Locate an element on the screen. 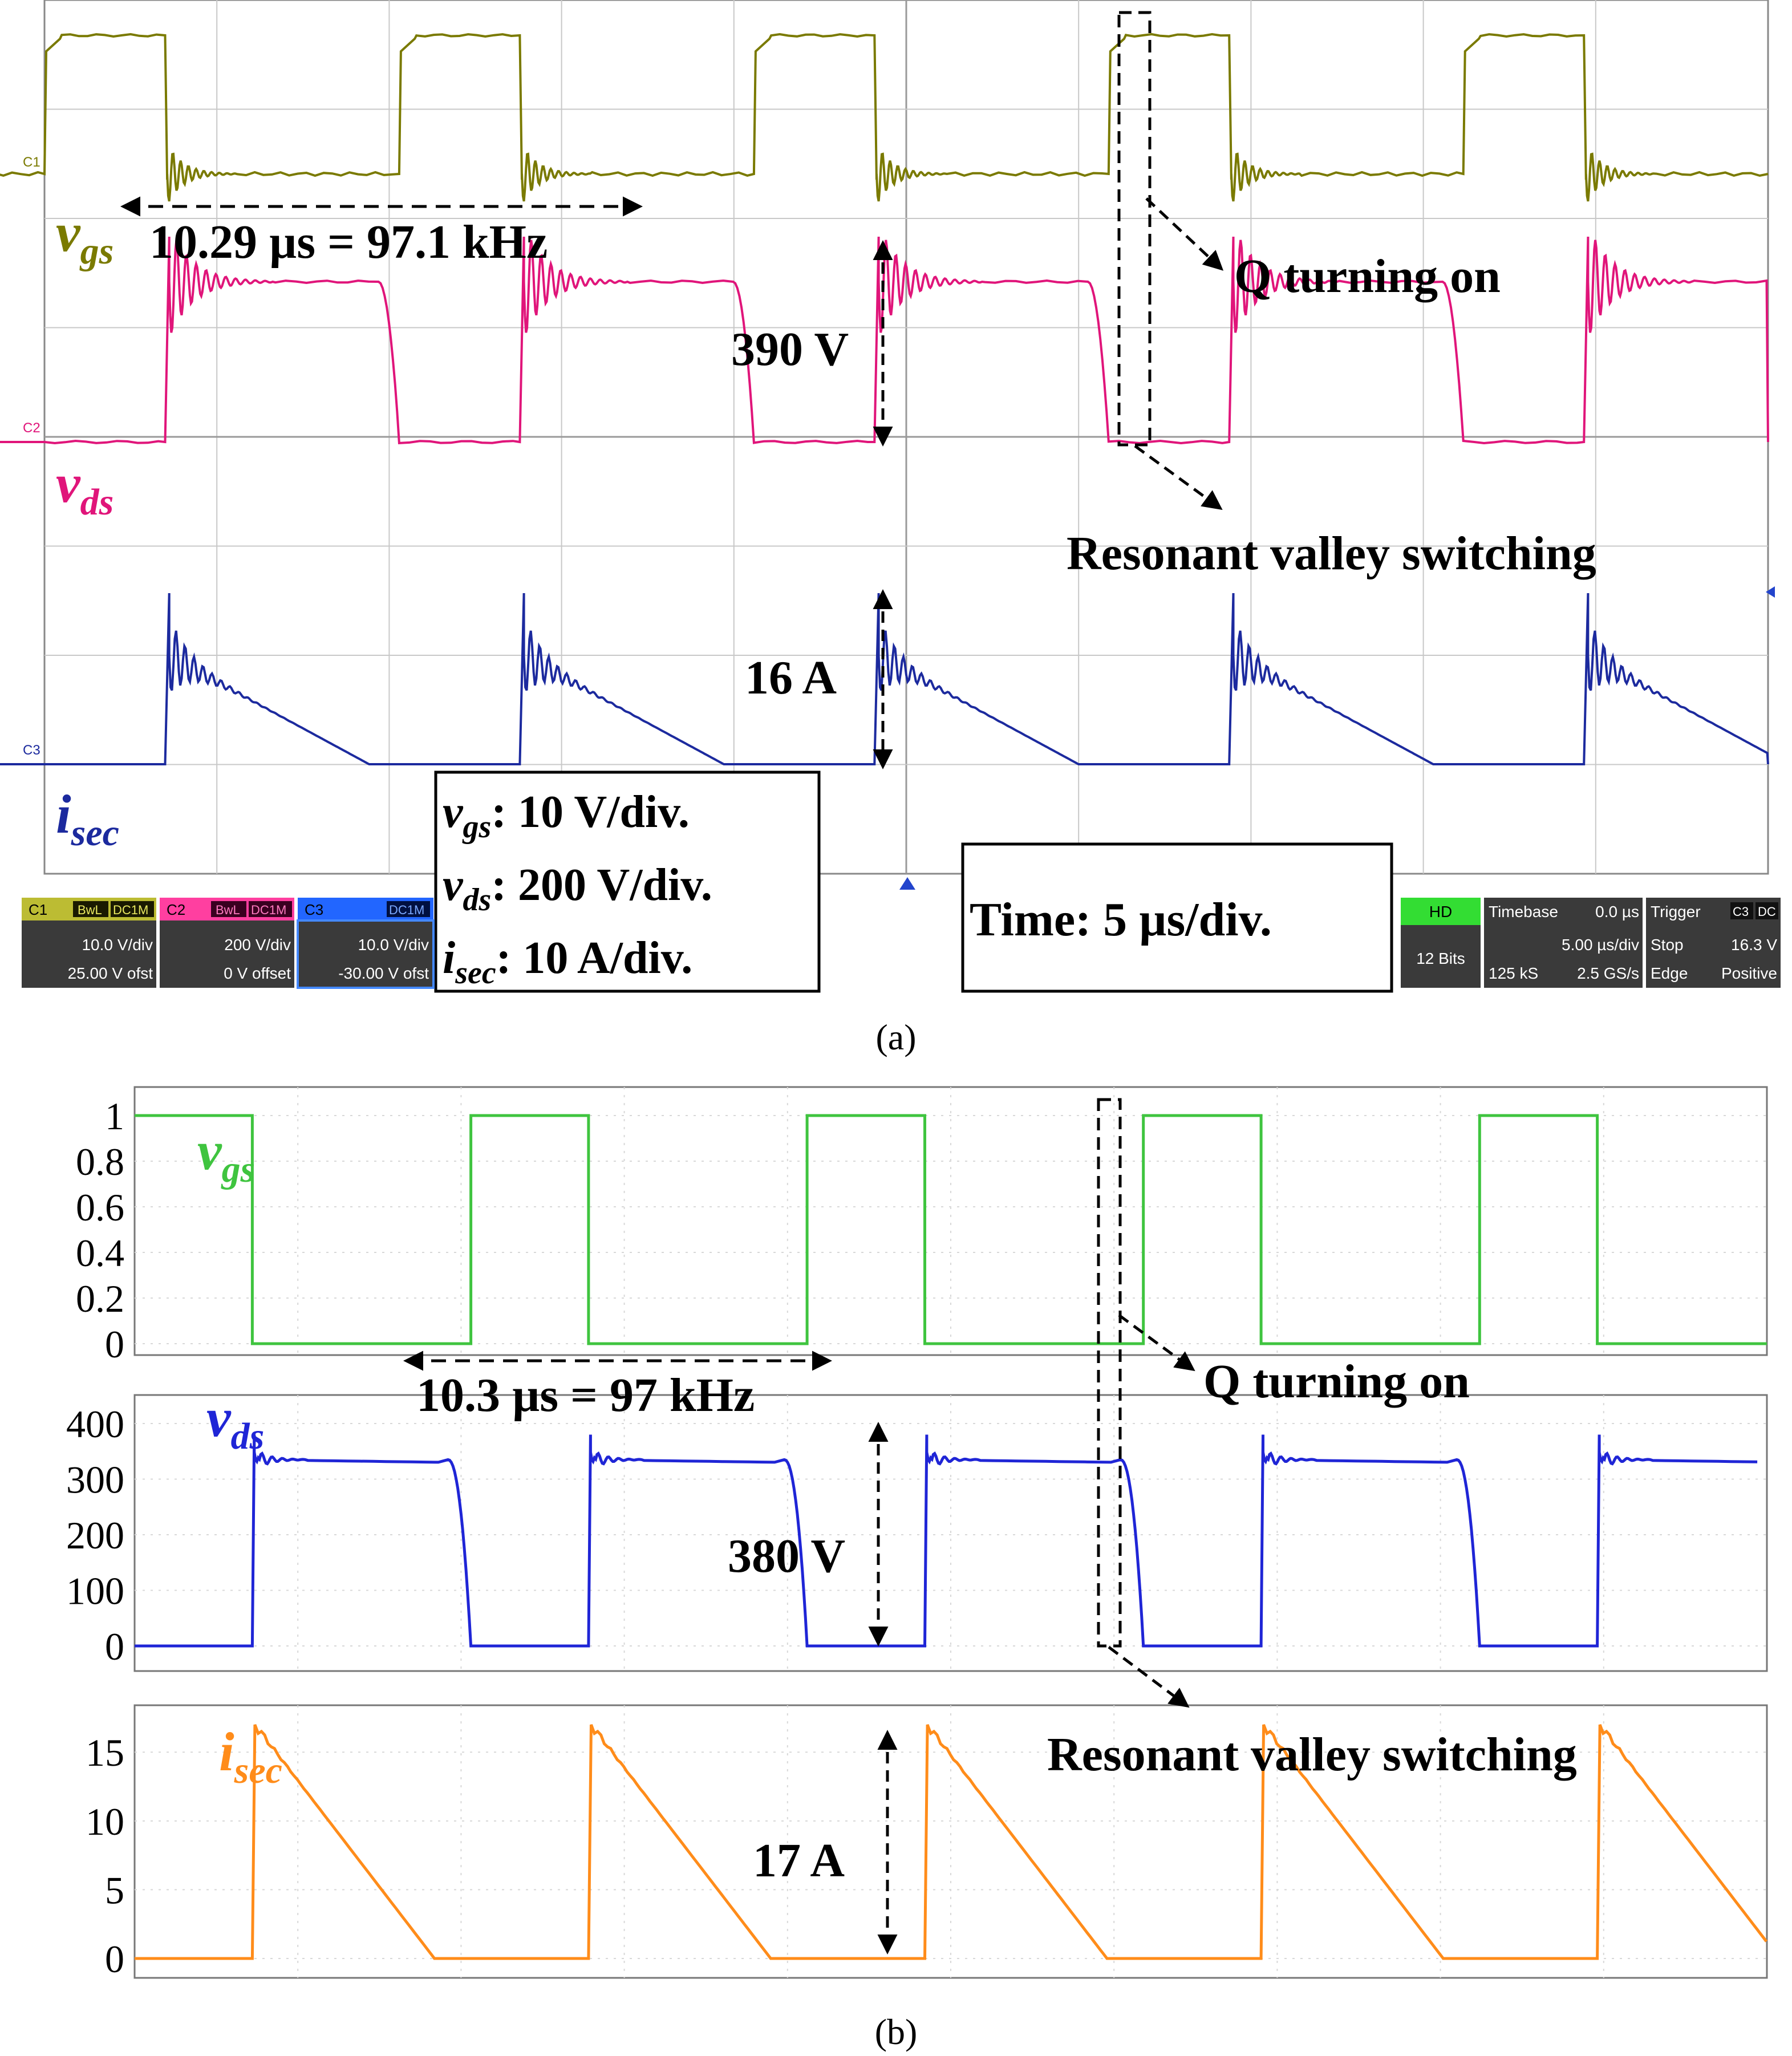 This screenshot has width=1792, height=2056. time-legend-box is located at coordinates (1177, 917).